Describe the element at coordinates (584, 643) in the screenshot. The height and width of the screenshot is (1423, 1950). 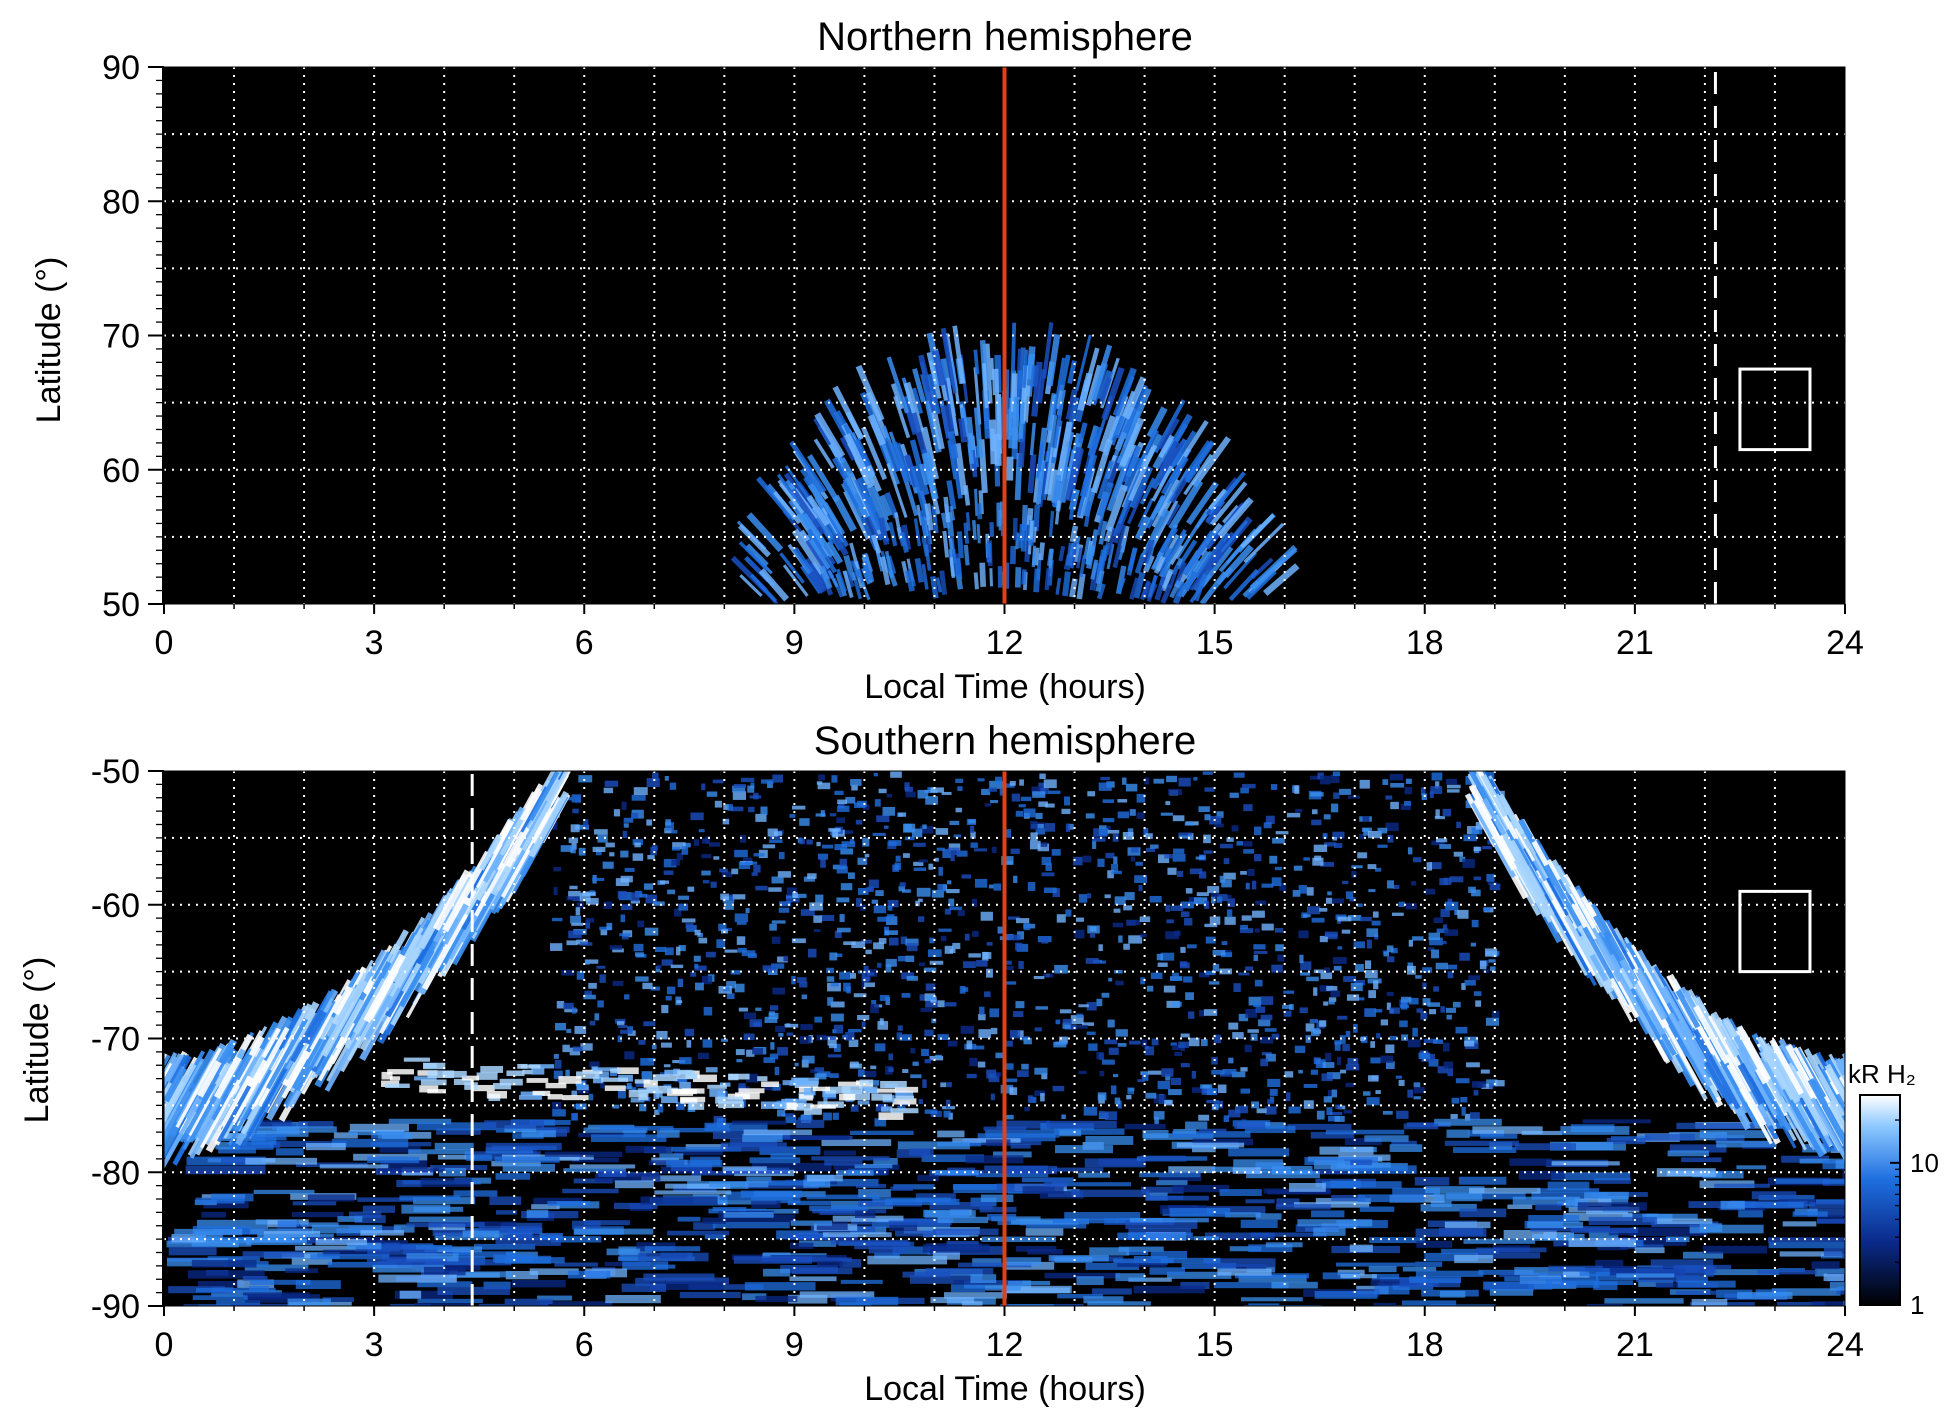
I see `north-x-tick-label: 6` at that location.